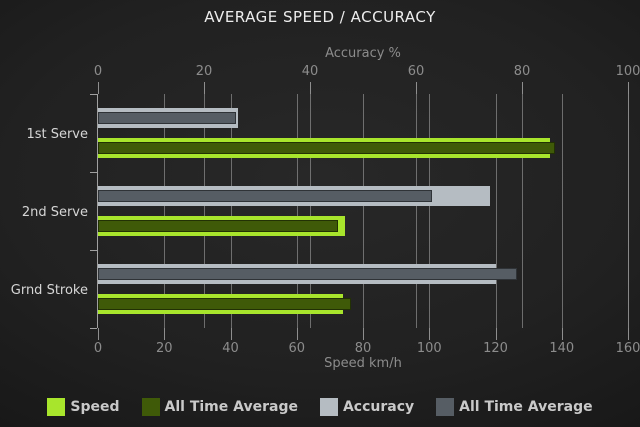 This screenshot has width=640, height=427. Describe the element at coordinates (204, 71) in the screenshot. I see `top-axis-tick-label: 20` at that location.